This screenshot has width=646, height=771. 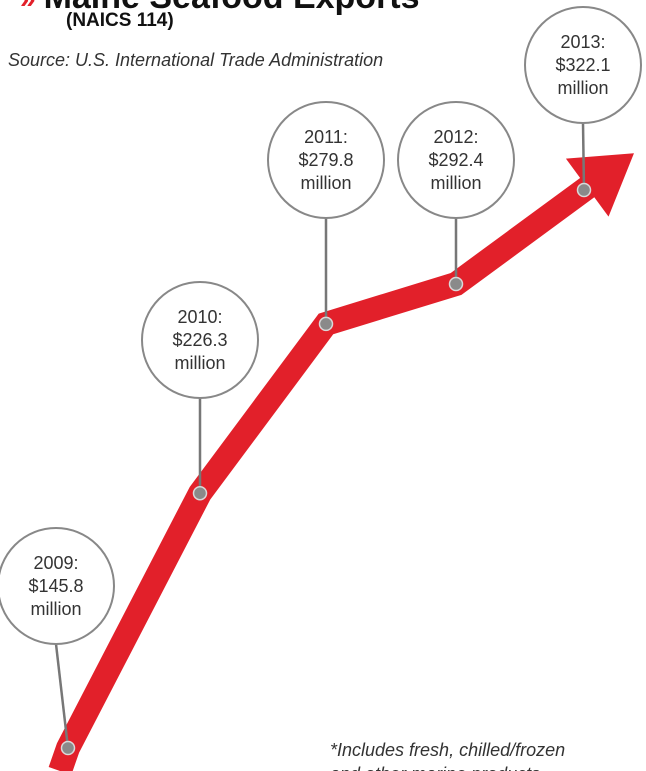 I want to click on footnote-line-1: *Includes fresh, chilled/frozen, so click(x=448, y=750).